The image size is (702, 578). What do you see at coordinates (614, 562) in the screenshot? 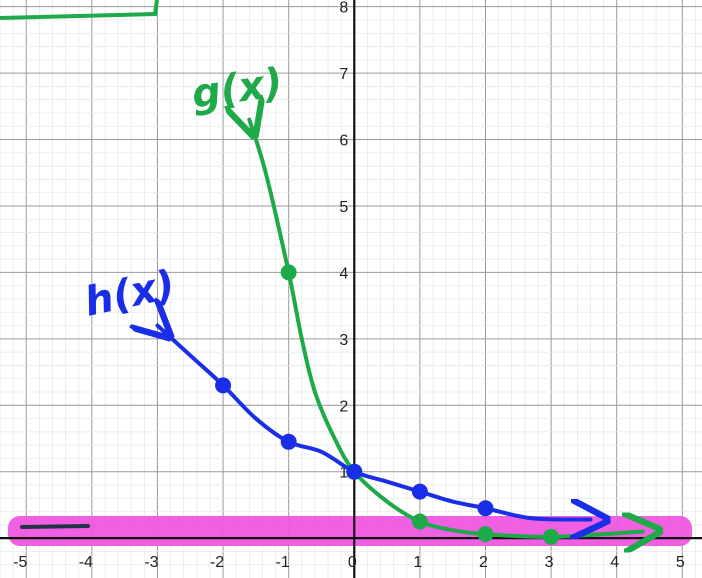
I see `x-tick-label: 4` at bounding box center [614, 562].